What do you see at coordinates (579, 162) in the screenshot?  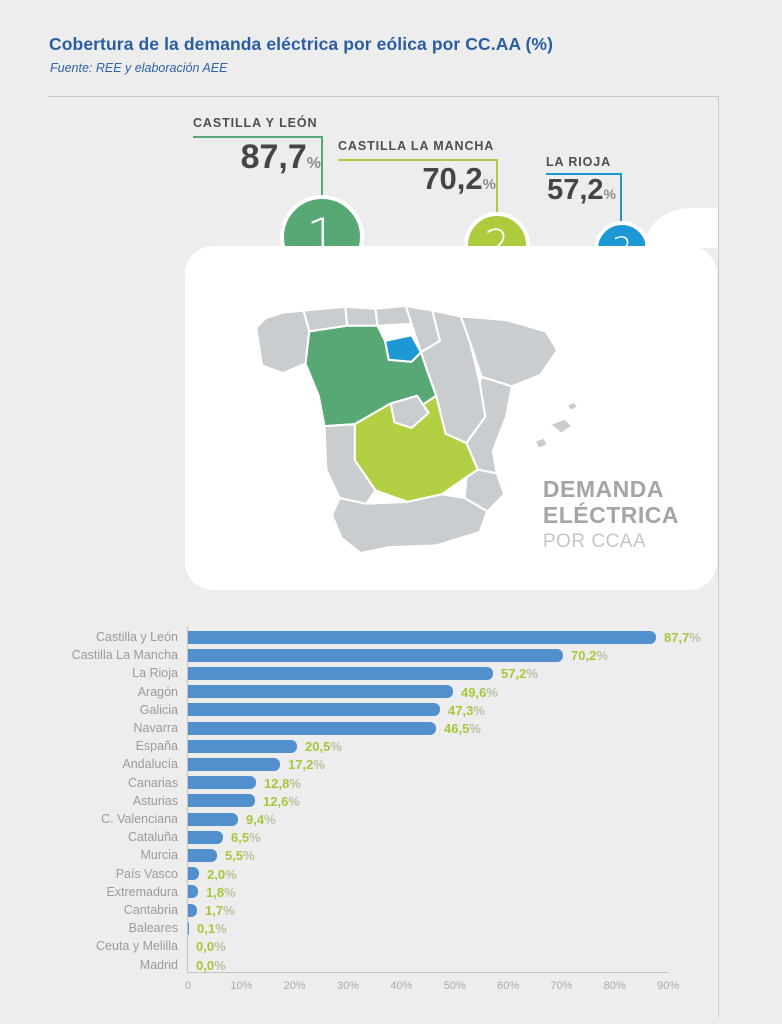 I see `highlight-3-name: LA RIOJA` at bounding box center [579, 162].